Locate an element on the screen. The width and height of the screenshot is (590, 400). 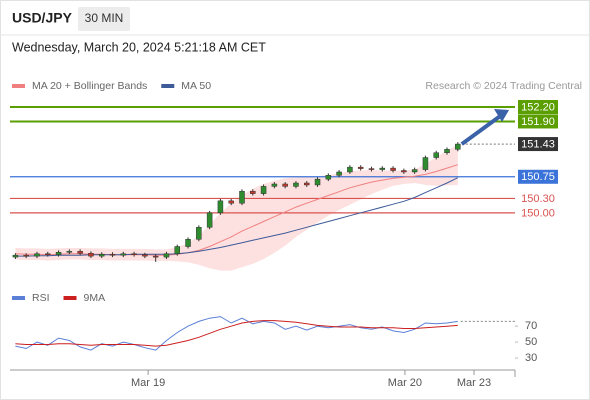
y-tick-label: 30 is located at coordinates (531, 358).